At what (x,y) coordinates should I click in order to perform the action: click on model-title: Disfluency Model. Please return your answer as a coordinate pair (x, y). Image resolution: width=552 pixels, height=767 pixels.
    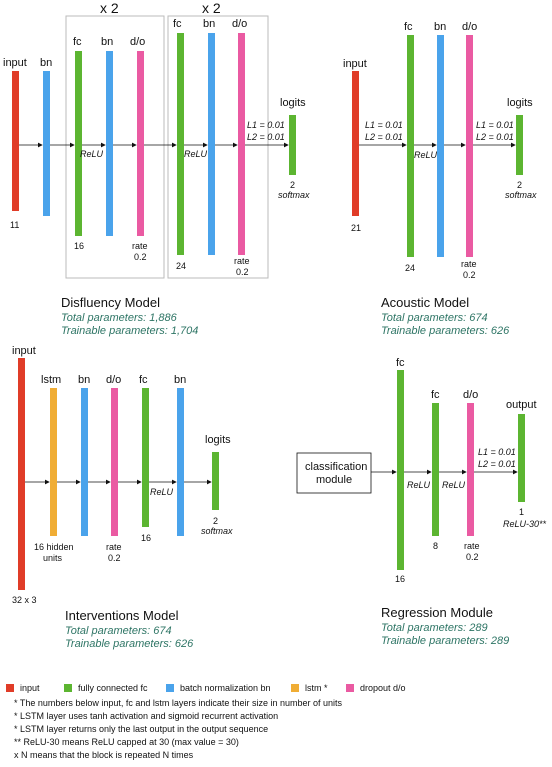
    Looking at the image, I should click on (110, 302).